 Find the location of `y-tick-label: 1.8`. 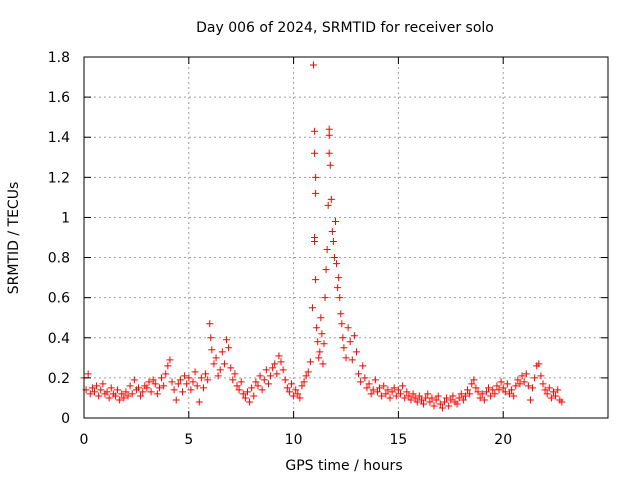

y-tick-label: 1.8 is located at coordinates (59, 58).